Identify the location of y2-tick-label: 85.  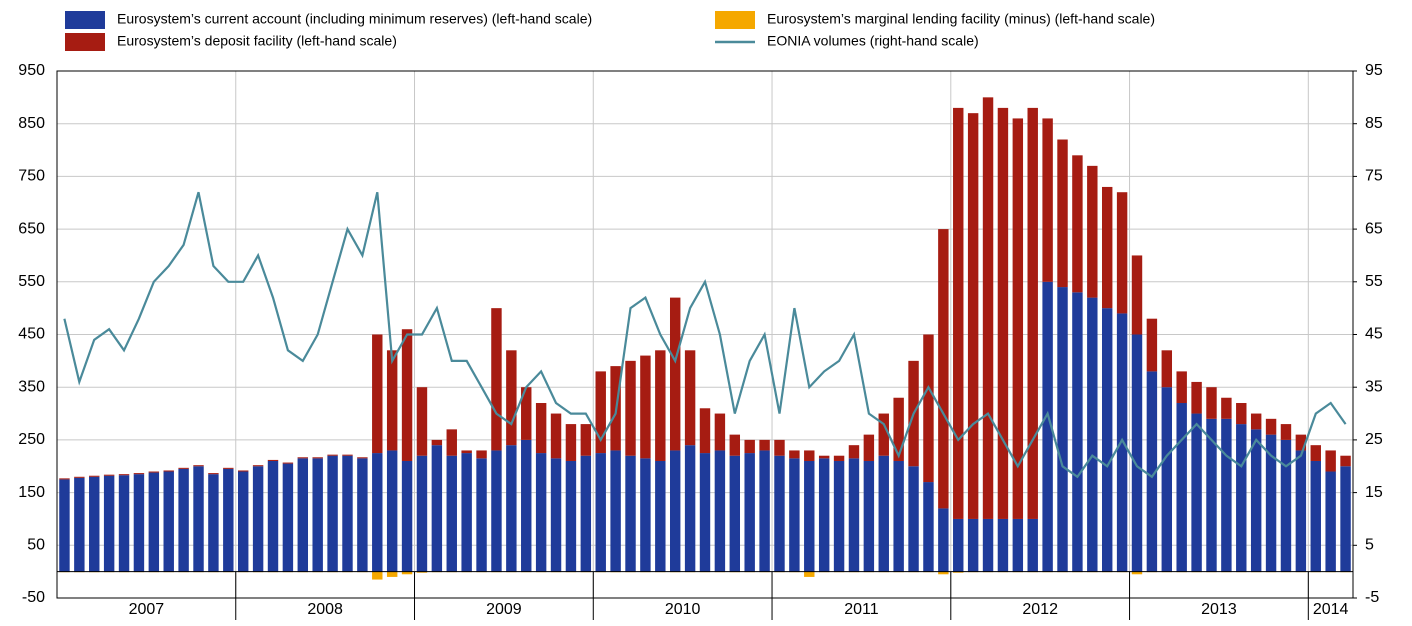
(1374, 123).